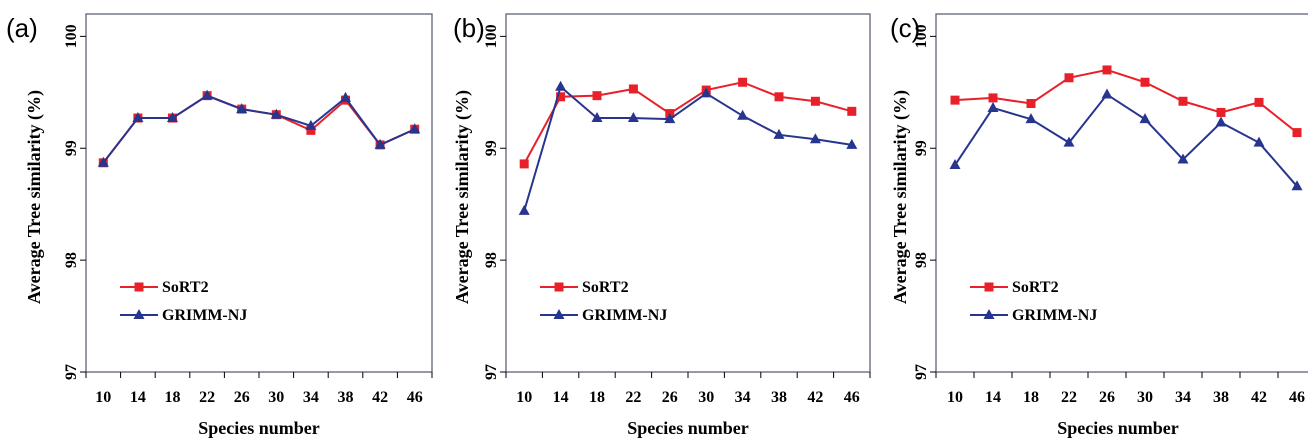 The image size is (1308, 438). Describe the element at coordinates (469, 28) in the screenshot. I see `panel-label: (b)` at that location.